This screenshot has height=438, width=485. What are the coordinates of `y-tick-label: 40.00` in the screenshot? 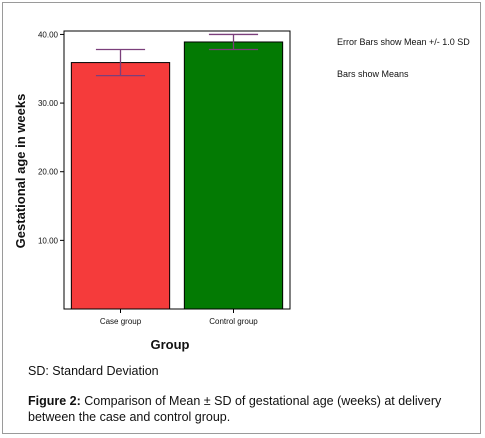 It's located at (48, 34).